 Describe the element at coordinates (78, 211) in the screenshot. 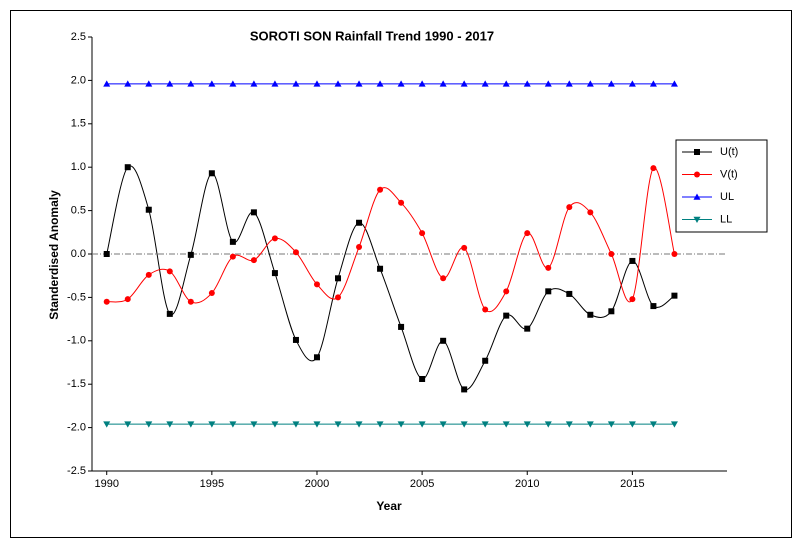

I see `y-tick-label: 0.5` at that location.